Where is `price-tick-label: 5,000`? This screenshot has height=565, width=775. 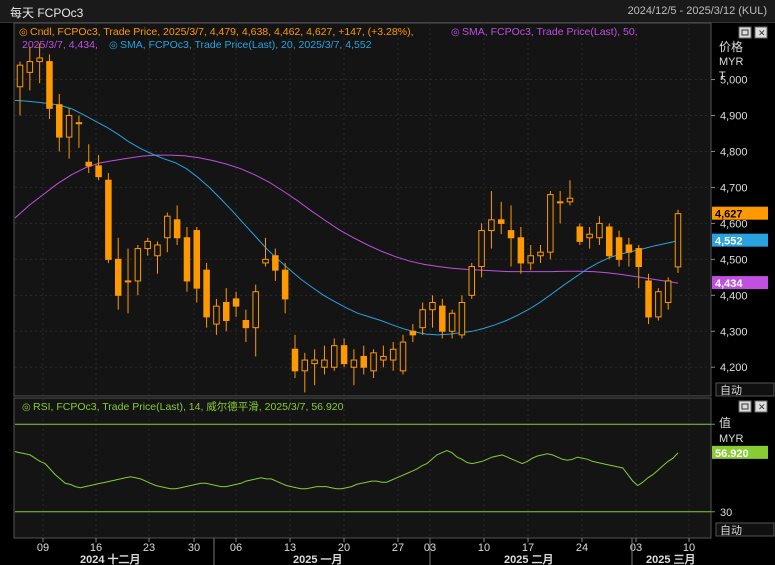 price-tick-label: 5,000 is located at coordinates (734, 81).